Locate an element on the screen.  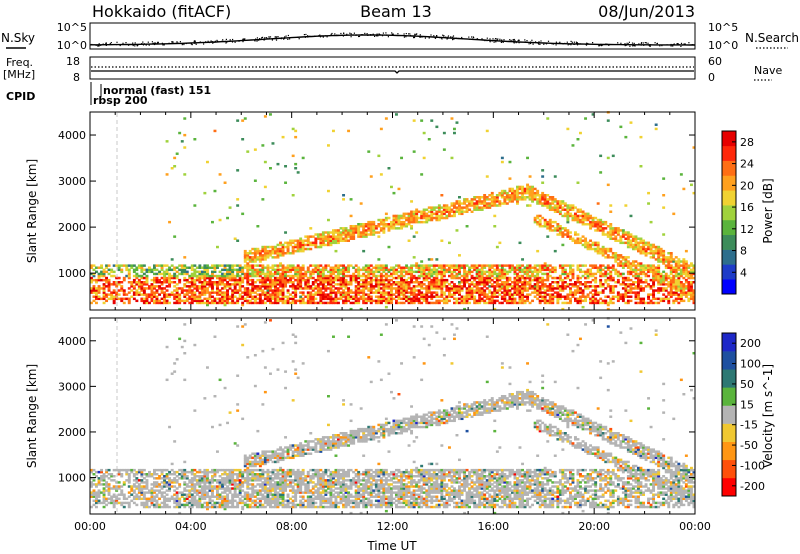
freq-label: Freq. is located at coordinates (19, 62).